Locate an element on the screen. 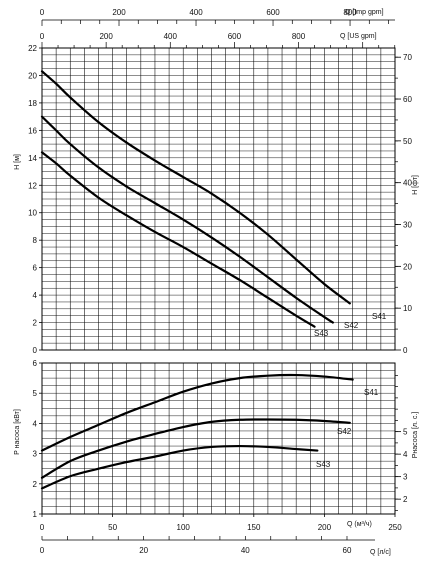 The height and width of the screenshot is (562, 427). power-y-tick: 1 is located at coordinates (35, 514).